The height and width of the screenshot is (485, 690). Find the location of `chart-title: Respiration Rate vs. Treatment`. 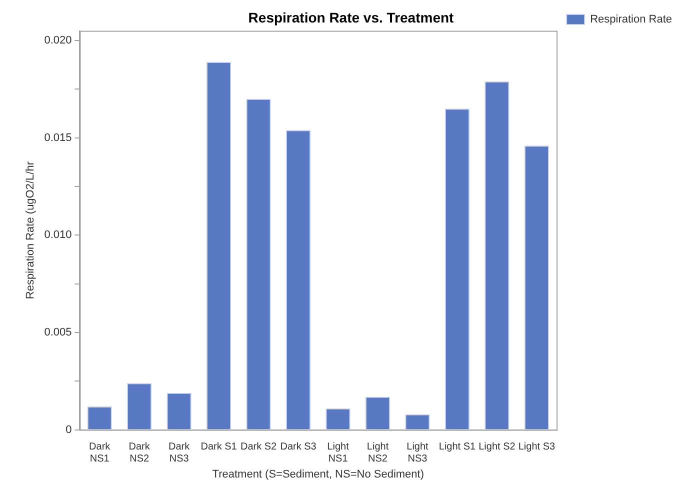

chart-title: Respiration Rate vs. Treatment is located at coordinates (351, 17).